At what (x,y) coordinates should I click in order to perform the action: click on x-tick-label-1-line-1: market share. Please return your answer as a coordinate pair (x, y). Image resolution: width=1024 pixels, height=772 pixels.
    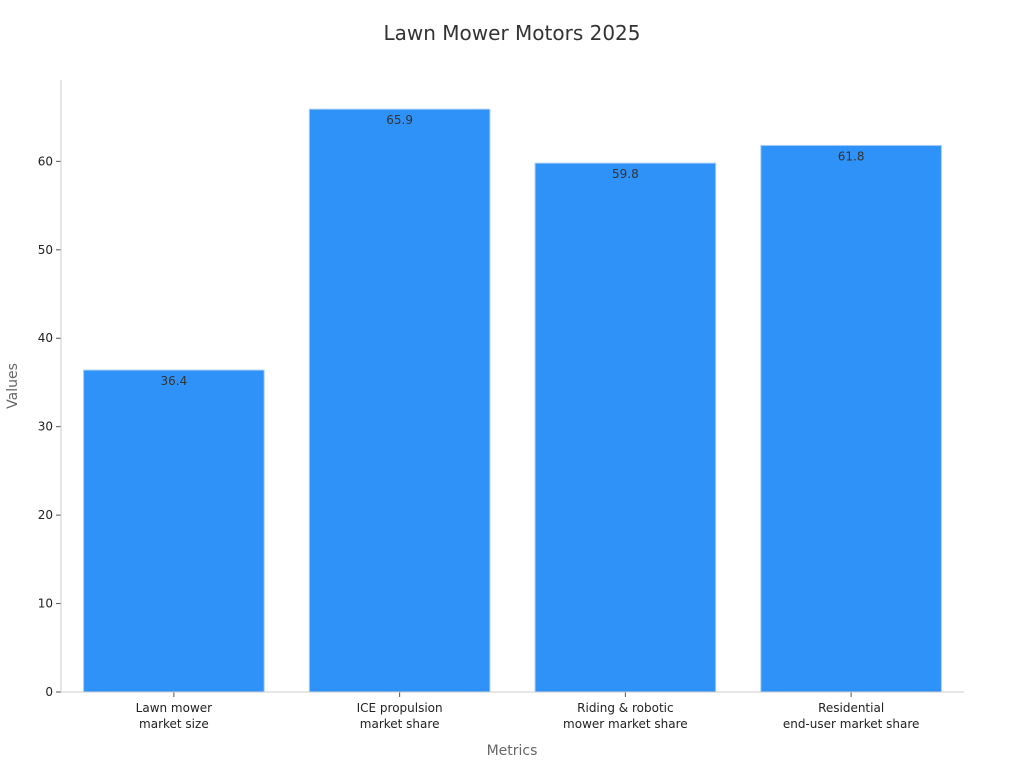
    Looking at the image, I should click on (400, 724).